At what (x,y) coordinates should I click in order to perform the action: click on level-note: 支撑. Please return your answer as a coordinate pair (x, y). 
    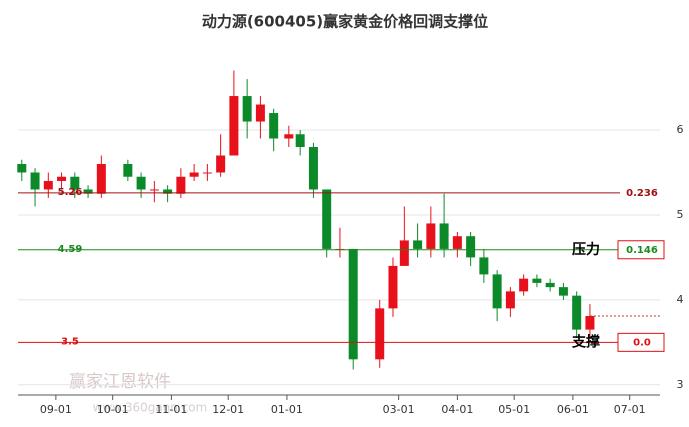
    Looking at the image, I should click on (585, 341).